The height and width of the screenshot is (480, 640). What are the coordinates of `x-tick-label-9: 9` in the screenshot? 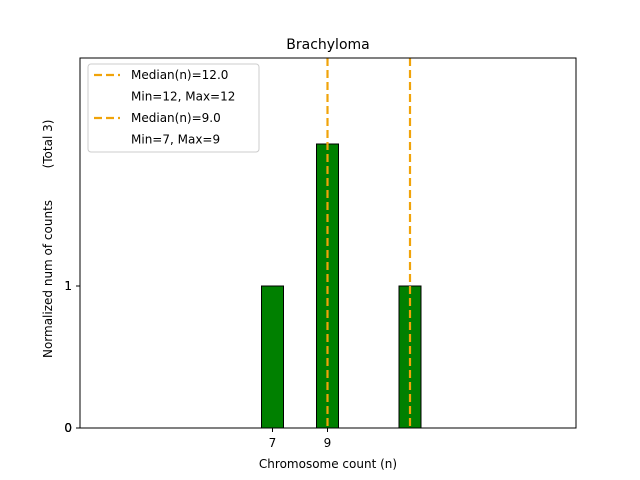 It's located at (328, 443).